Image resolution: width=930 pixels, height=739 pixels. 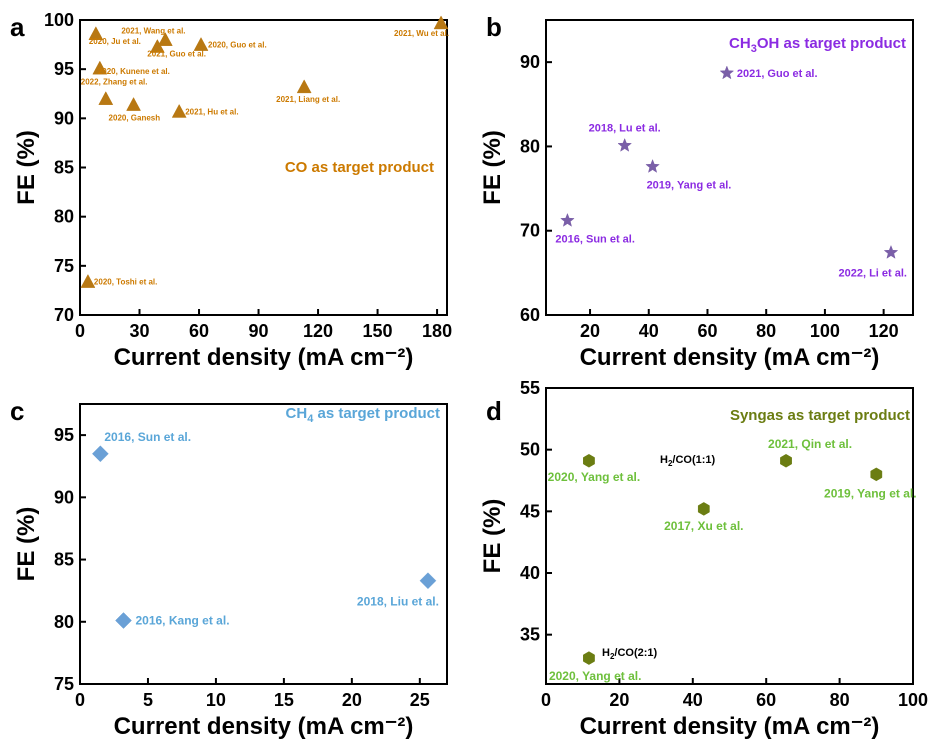 I want to click on panel-d-xlabel: Current density (mA cm⁻²), so click(x=730, y=726).